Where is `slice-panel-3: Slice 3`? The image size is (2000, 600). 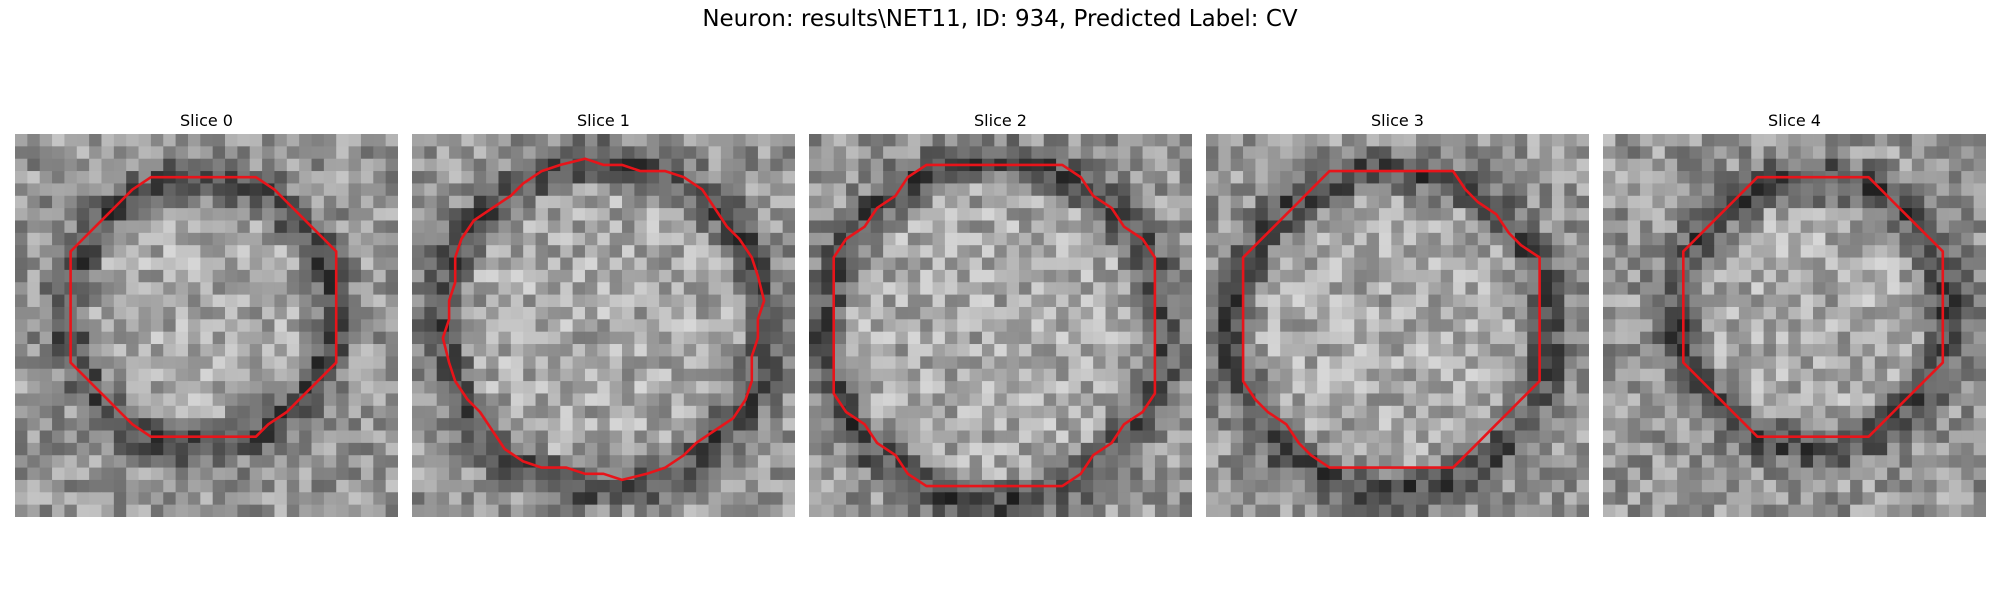
slice-panel-3: Slice 3 is located at coordinates (1397, 312).